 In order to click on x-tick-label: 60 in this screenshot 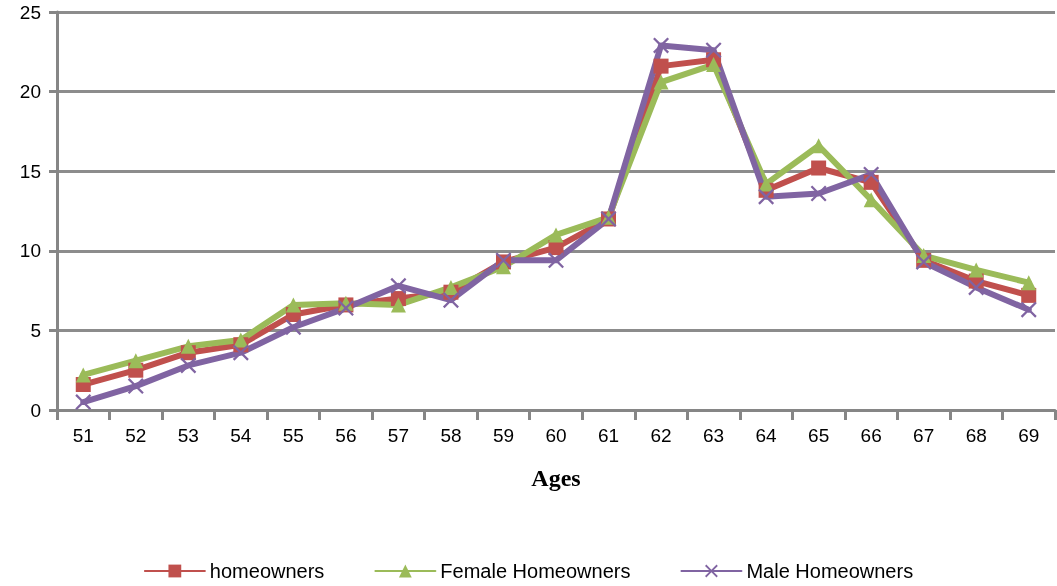, I will do `click(556, 435)`.